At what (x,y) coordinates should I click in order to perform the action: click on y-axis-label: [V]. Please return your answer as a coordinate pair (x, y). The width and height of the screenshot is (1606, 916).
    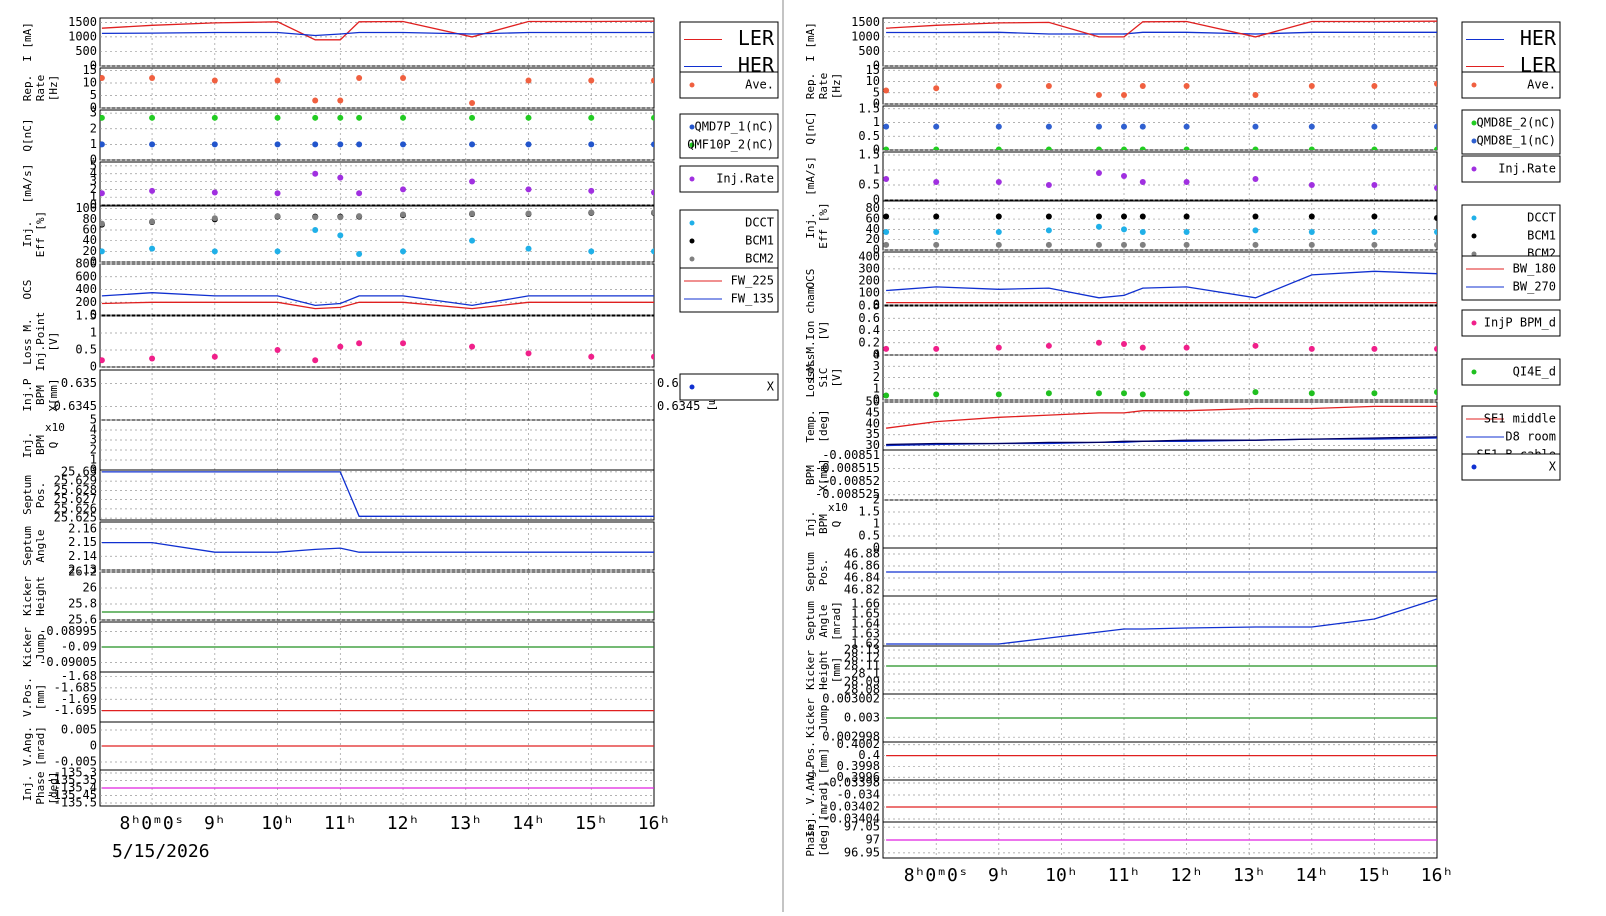
    Looking at the image, I should click on (836, 378).